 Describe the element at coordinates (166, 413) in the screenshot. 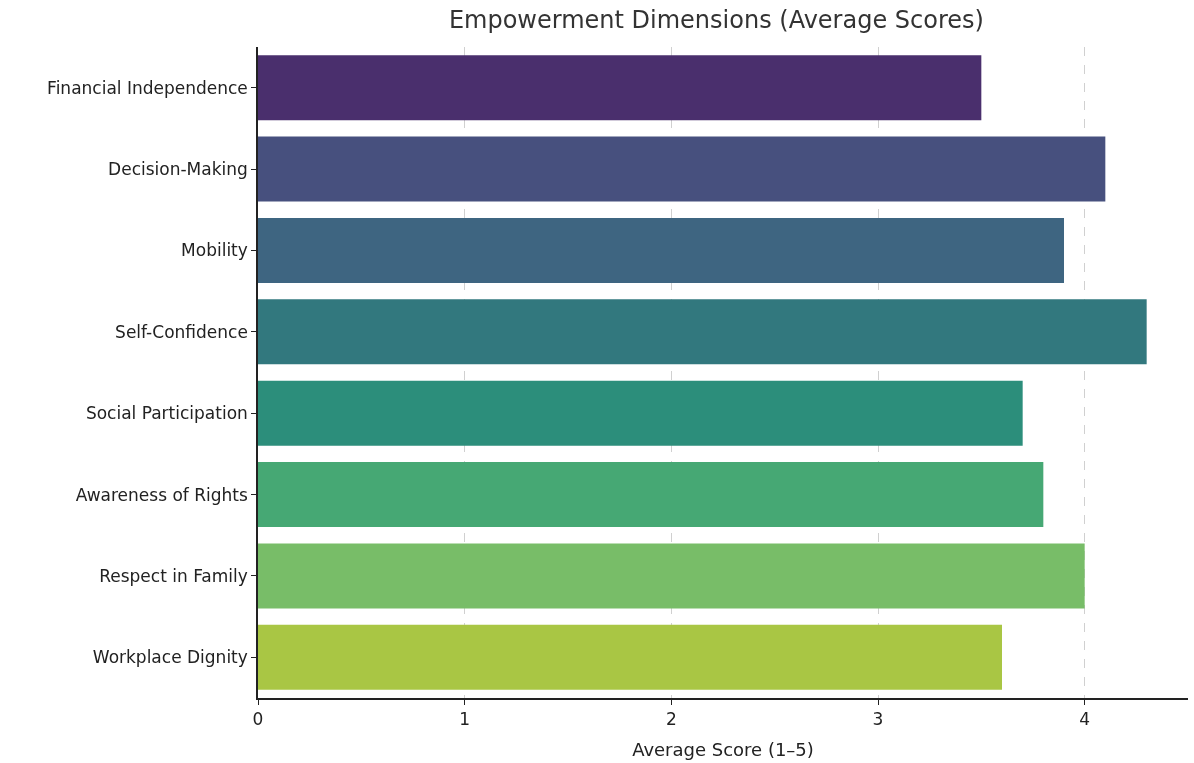

I see `y-tick-label: Social Participation` at that location.